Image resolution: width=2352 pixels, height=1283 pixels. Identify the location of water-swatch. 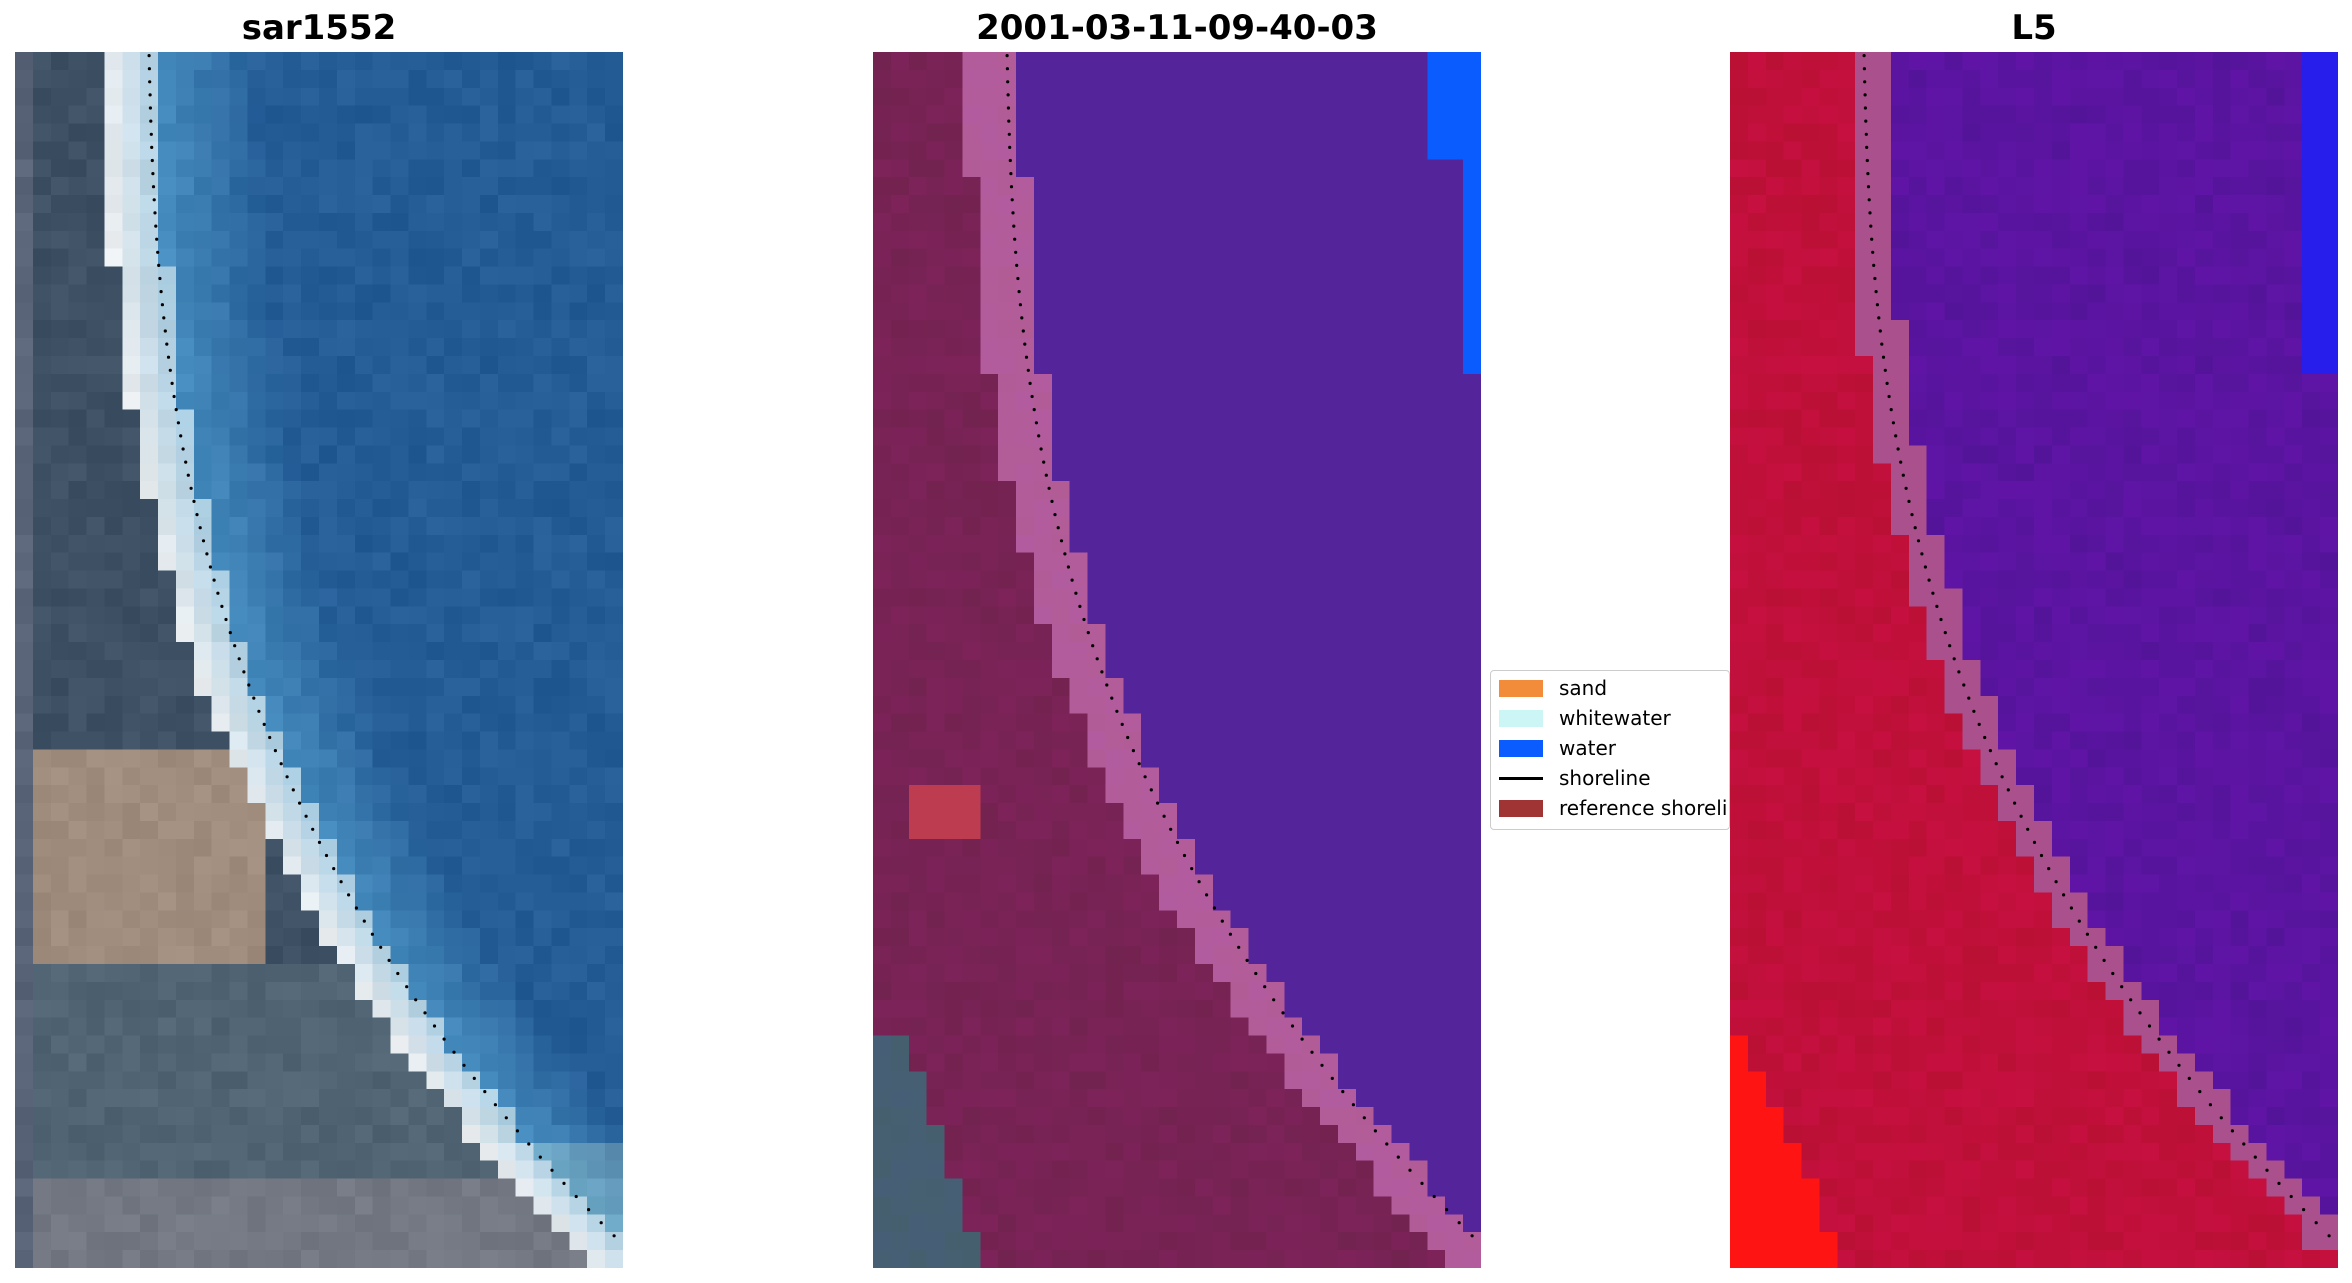
(1521, 748).